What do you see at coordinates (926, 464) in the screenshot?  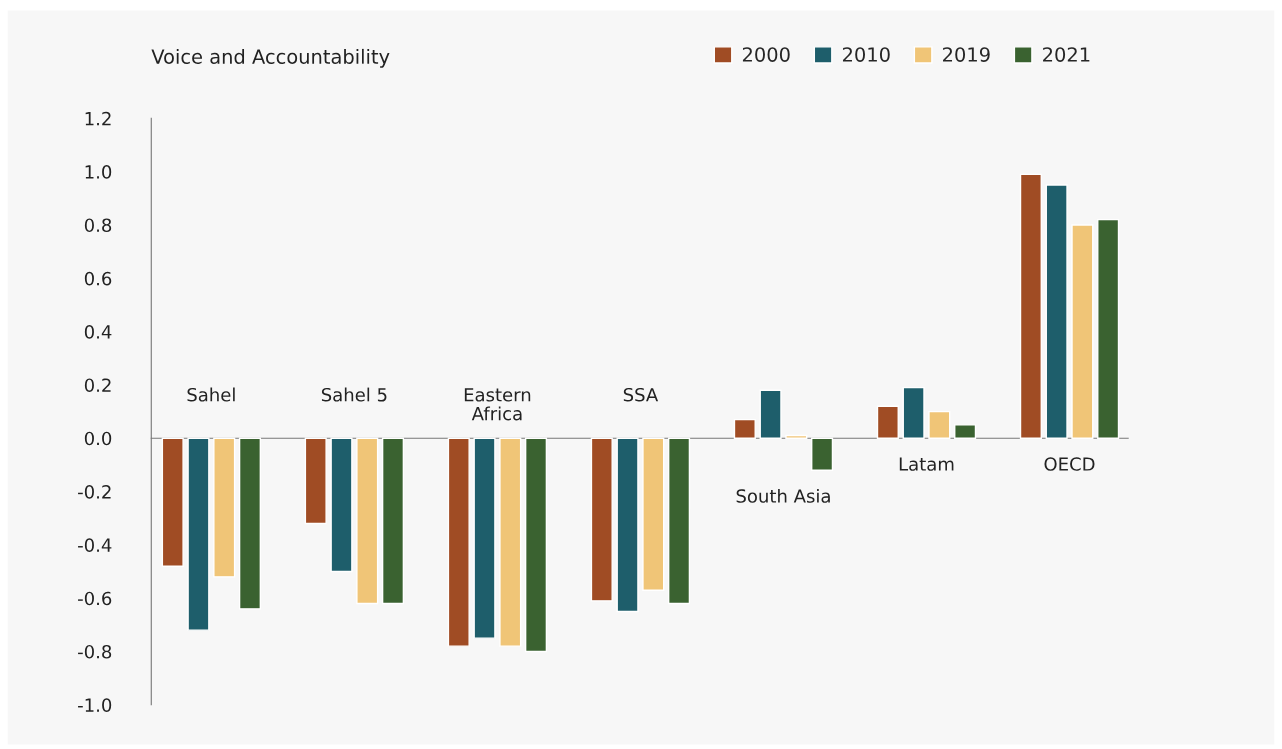 I see `x-tick-label: Latam` at bounding box center [926, 464].